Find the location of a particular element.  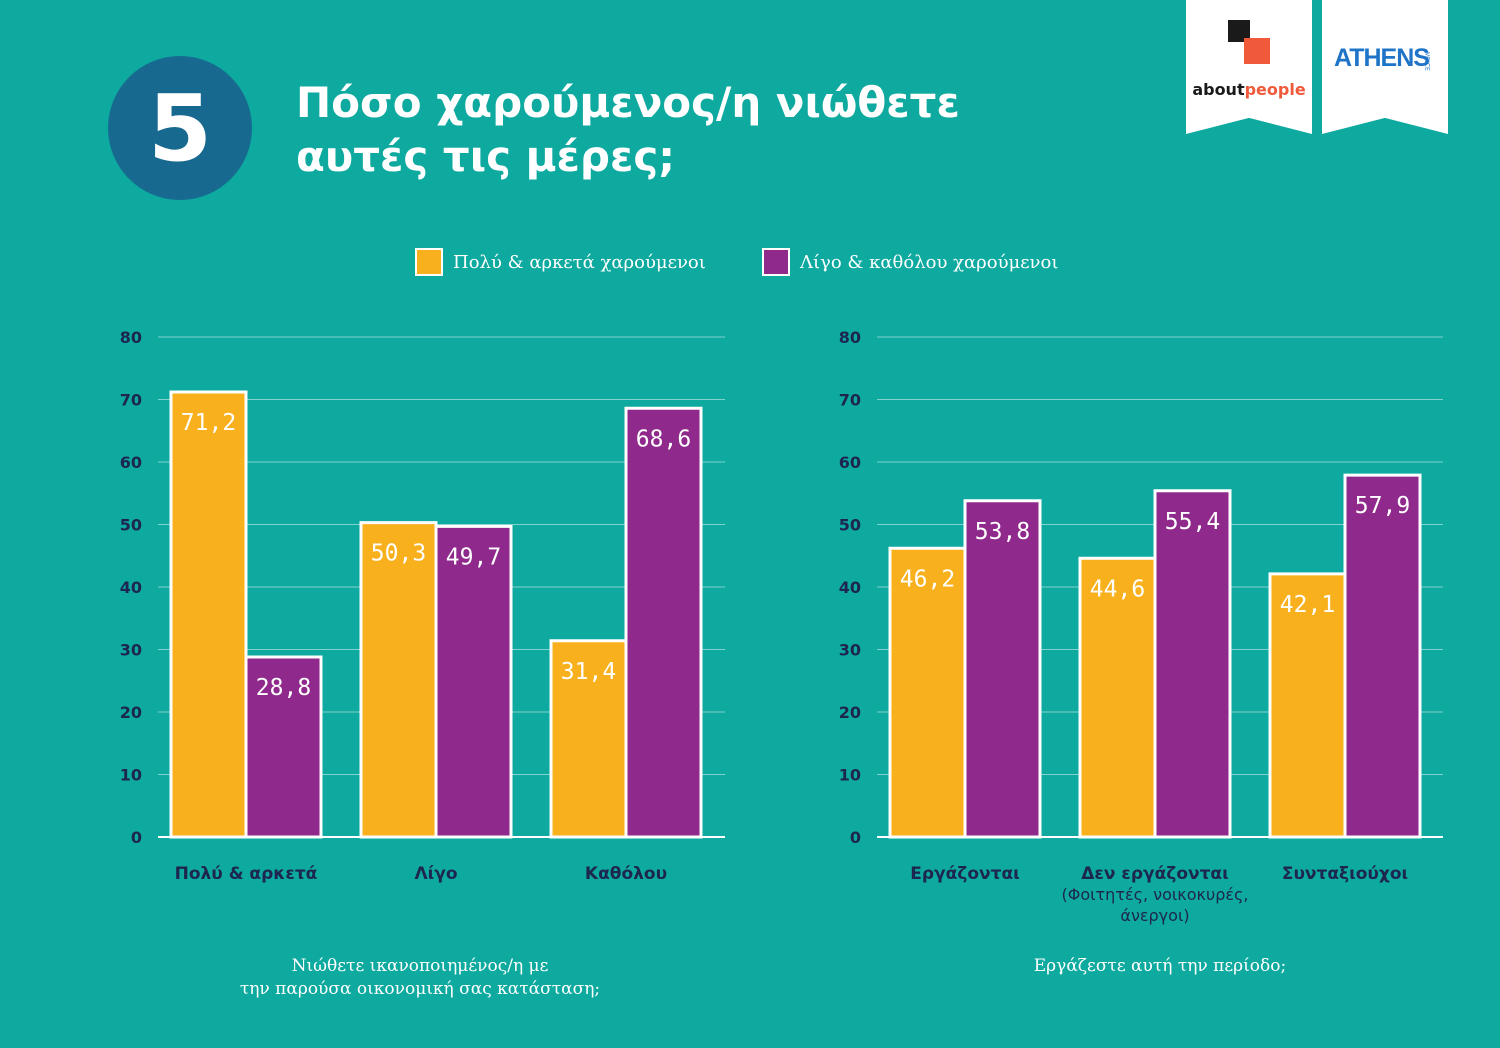

x-category-note: (Φοιτητές, νοικοκυρές, is located at coordinates (1155, 894).